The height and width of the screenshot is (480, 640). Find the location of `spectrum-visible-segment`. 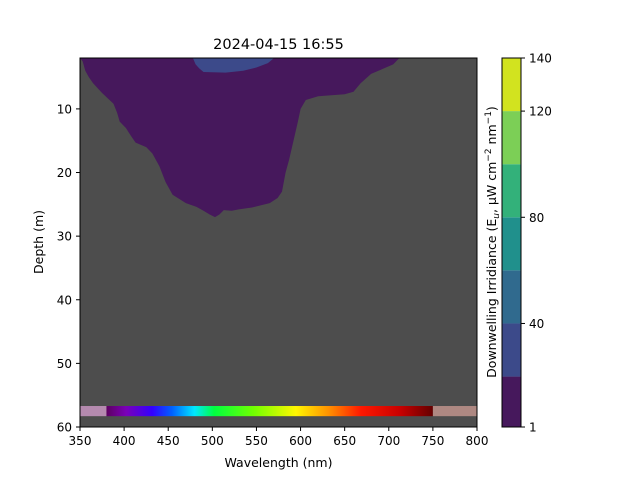

spectrum-visible-segment is located at coordinates (269, 411).